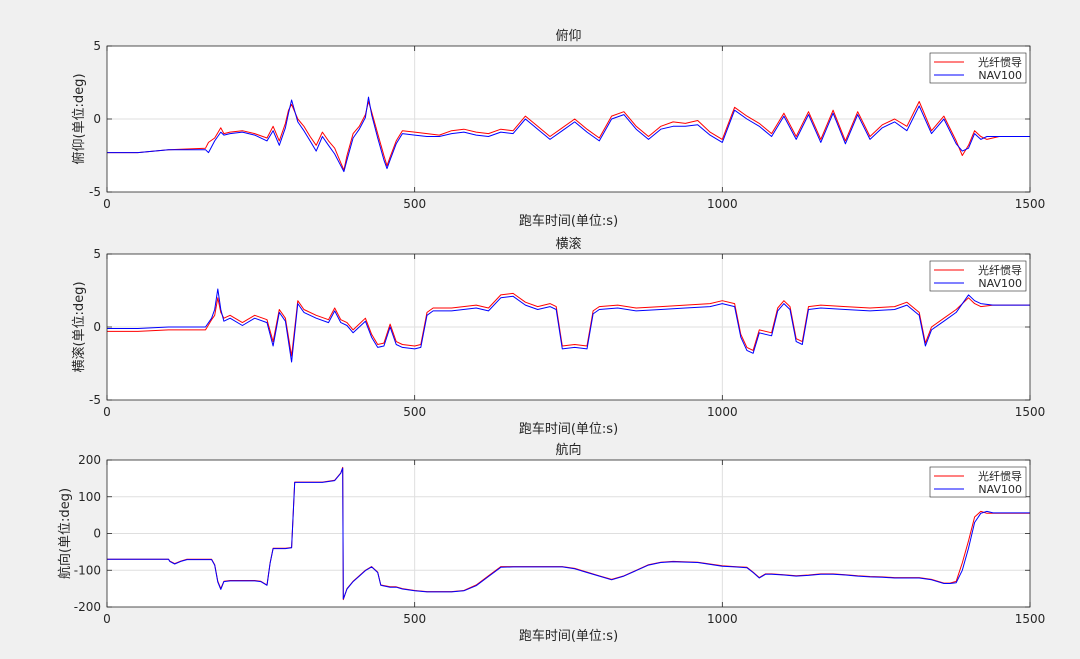  Describe the element at coordinates (568, 244) in the screenshot. I see `chart-title: 横滚` at that location.